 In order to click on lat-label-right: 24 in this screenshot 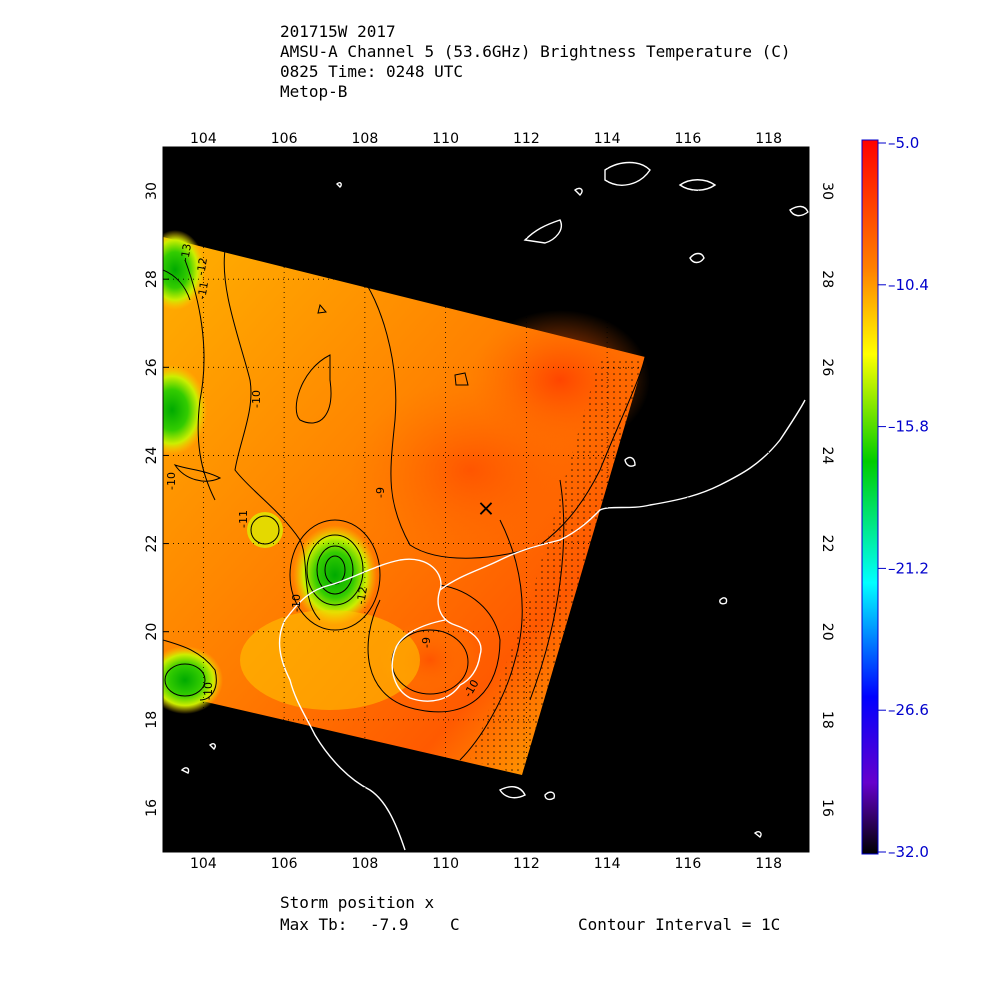, I will do `click(827, 456)`.